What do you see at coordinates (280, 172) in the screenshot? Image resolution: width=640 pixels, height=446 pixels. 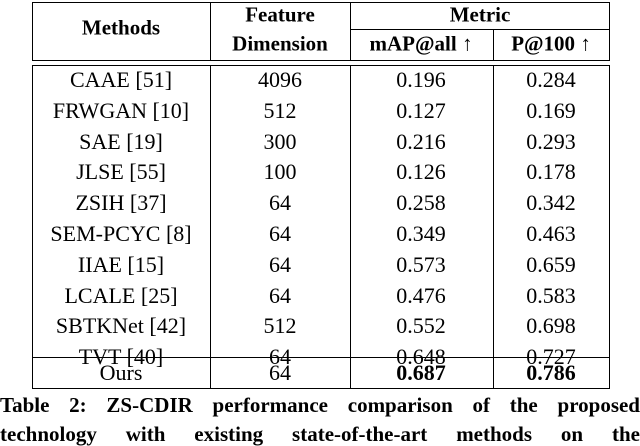 I see `cell: 100` at bounding box center [280, 172].